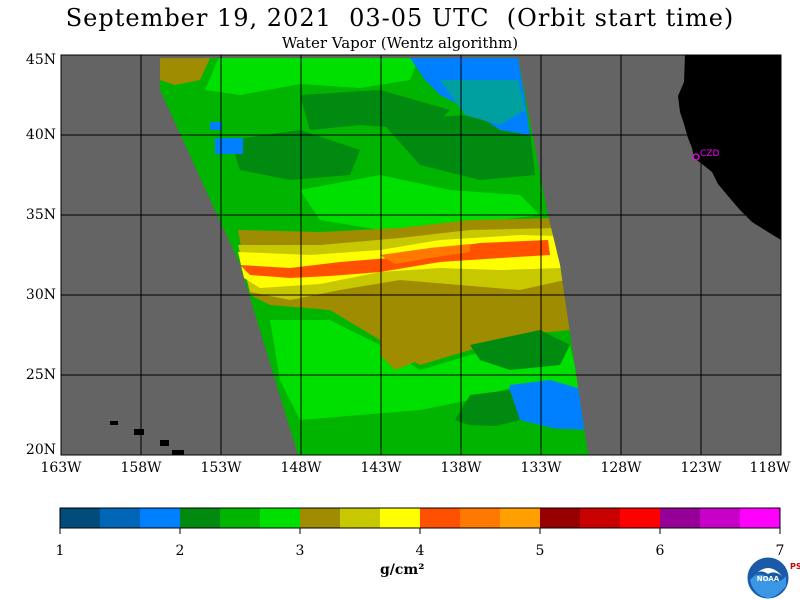 This screenshot has height=600, width=800. What do you see at coordinates (541, 468) in the screenshot?
I see `lon-label-133w: 133W` at bounding box center [541, 468].